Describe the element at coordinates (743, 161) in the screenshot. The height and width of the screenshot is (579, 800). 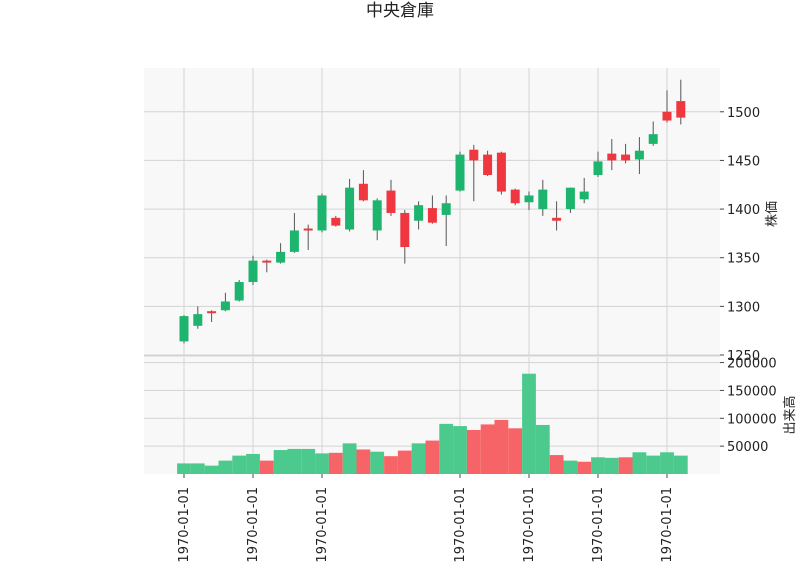
I see `price-y-tick-label: 1450` at that location.